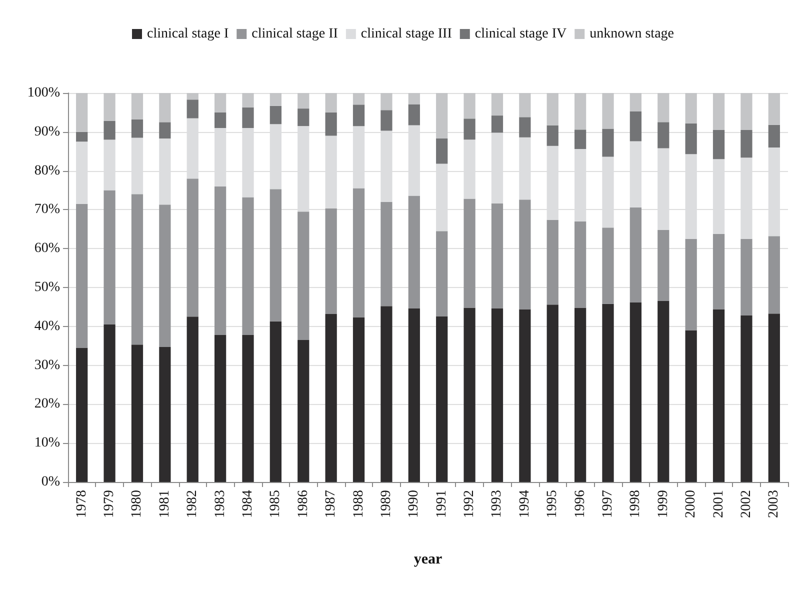  Describe the element at coordinates (524, 504) in the screenshot. I see `x-tick-label: 1994` at that location.